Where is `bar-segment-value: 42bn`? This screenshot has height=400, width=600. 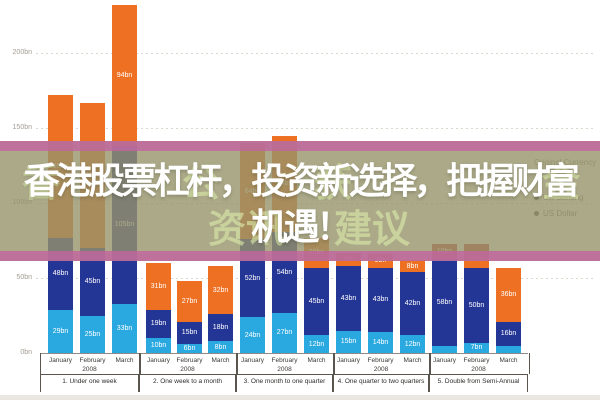 bar-segment-value: 42bn is located at coordinates (412, 303).